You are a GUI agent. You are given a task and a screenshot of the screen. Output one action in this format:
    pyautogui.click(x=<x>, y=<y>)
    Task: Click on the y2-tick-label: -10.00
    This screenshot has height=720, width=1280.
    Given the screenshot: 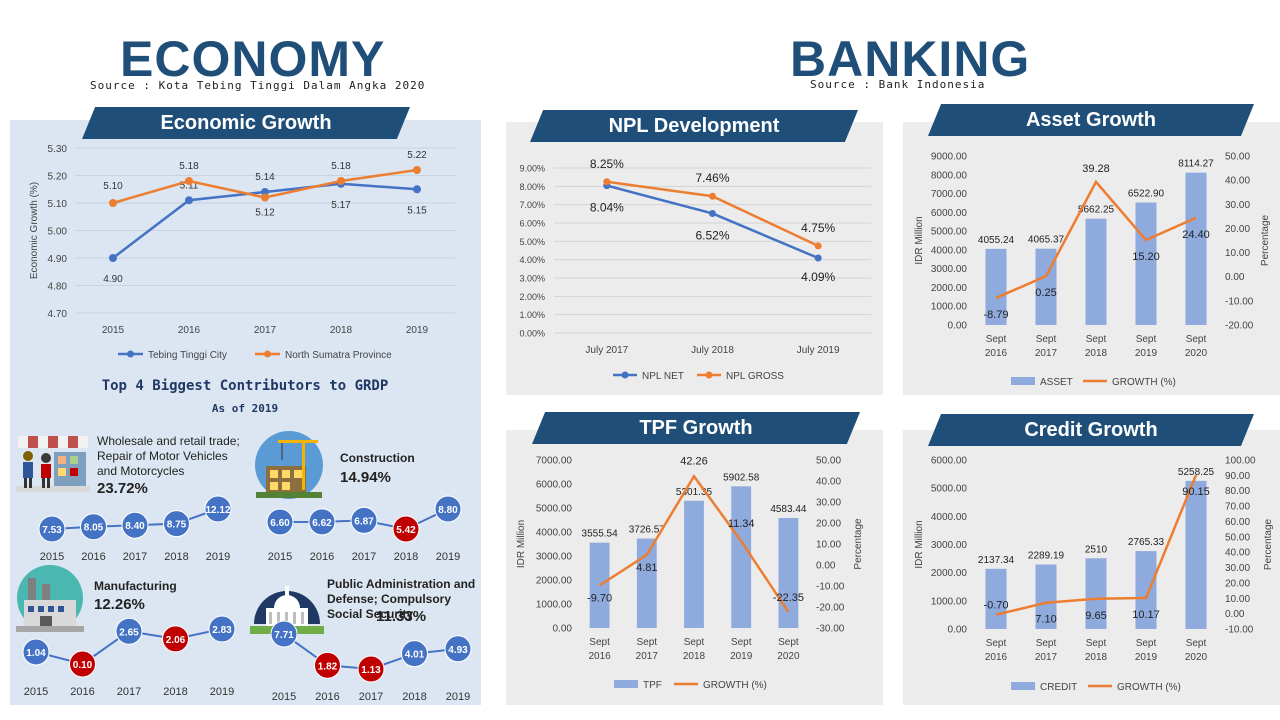 What is the action you would take?
    pyautogui.click(x=830, y=587)
    